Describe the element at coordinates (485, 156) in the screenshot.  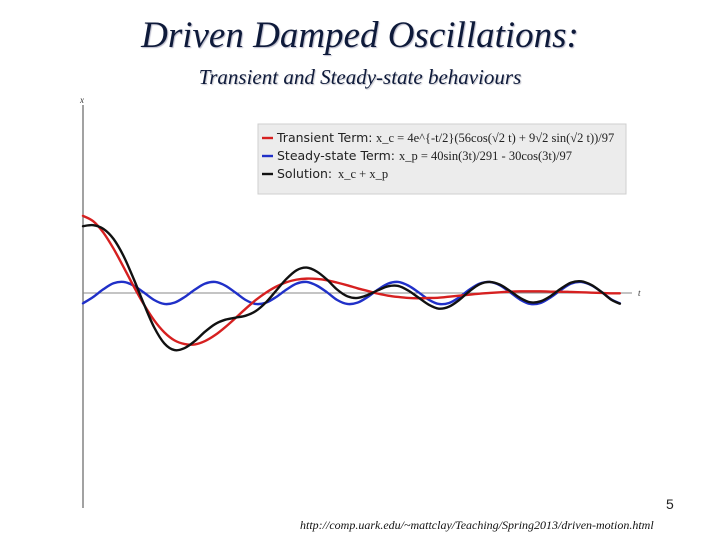
I see `steady-state-term-legend-formula: x_p = 40sin(3t)/291 - 30cos(3t)/97` at that location.